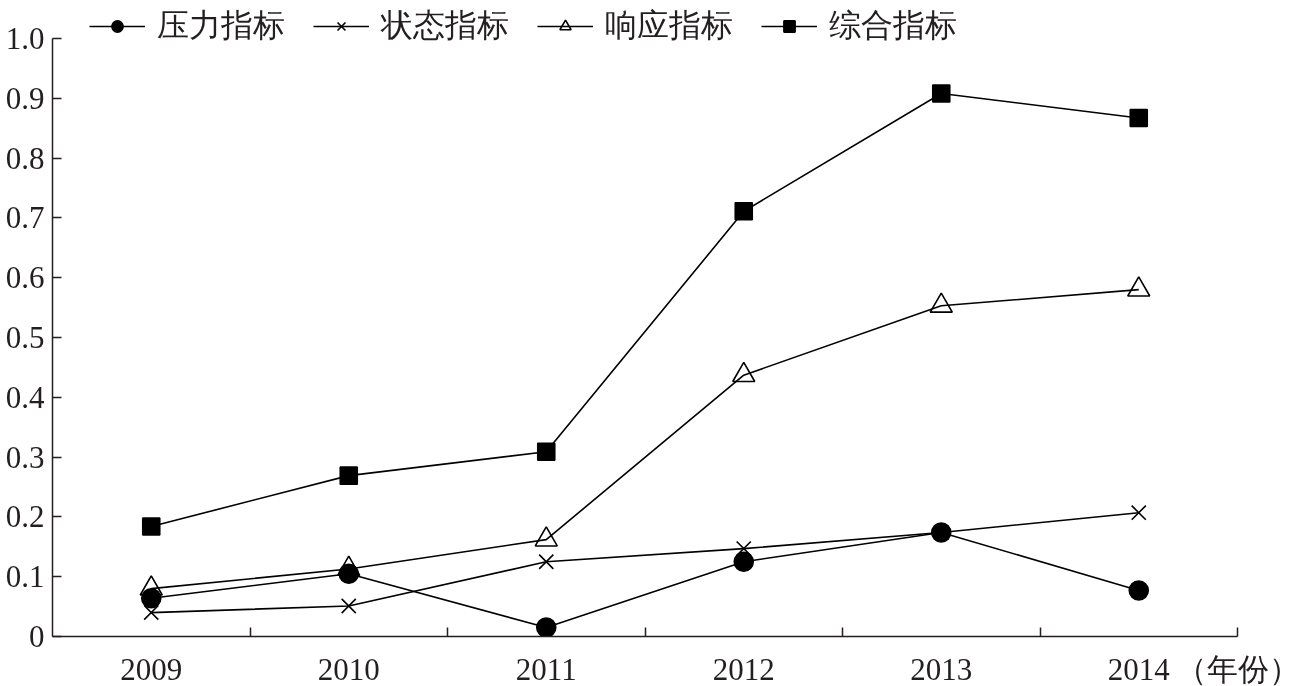 This screenshot has height=686, width=1304. What do you see at coordinates (893, 25) in the screenshot?
I see `legend-label: 综合指标` at bounding box center [893, 25].